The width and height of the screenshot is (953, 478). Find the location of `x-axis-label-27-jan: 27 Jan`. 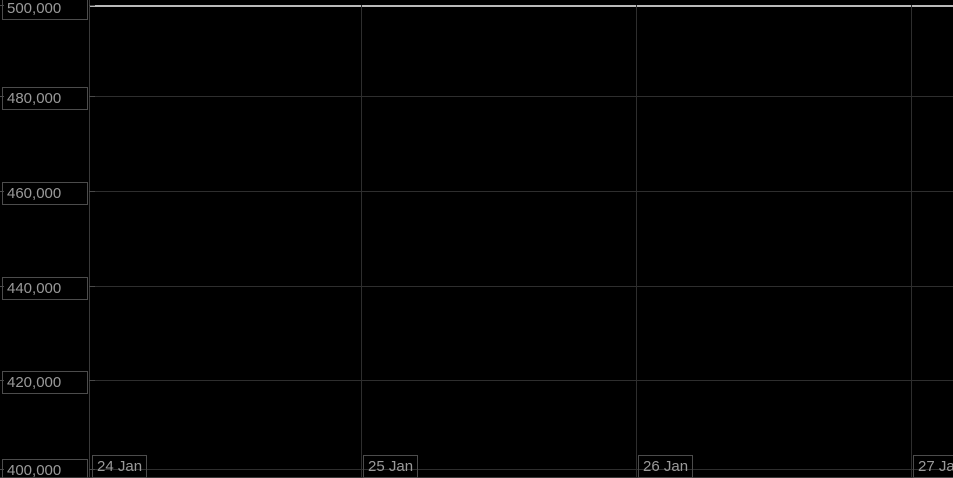

x-axis-label-27-jan: 27 Jan is located at coordinates (933, 466).